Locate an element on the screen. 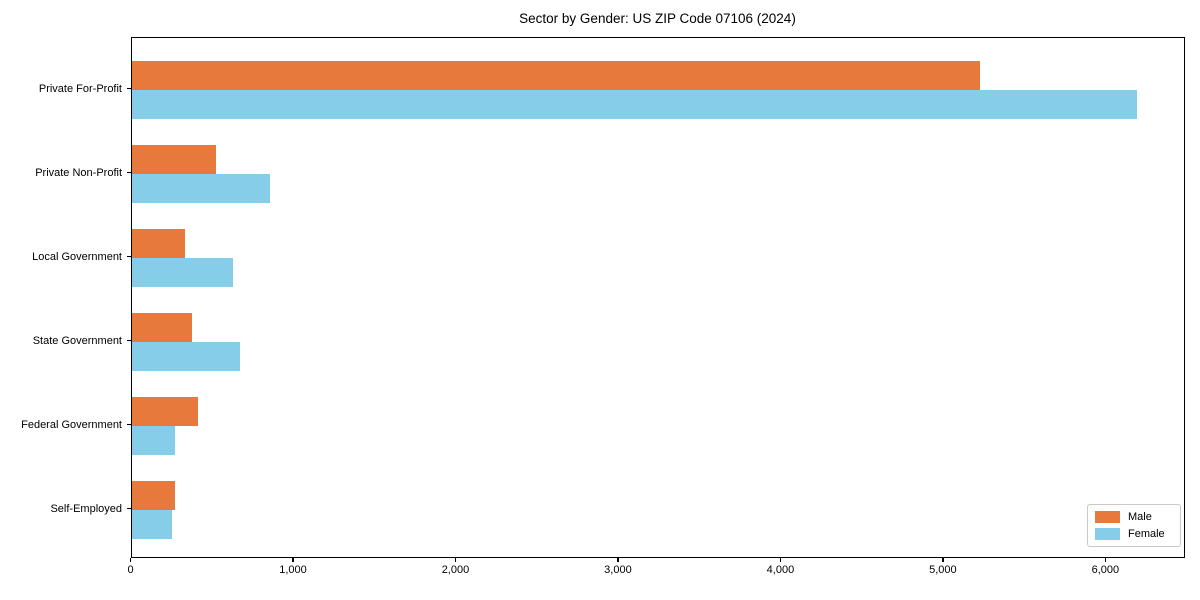 The height and width of the screenshot is (600, 1200). y-axis-label: Private Non-Profit is located at coordinates (78, 172).